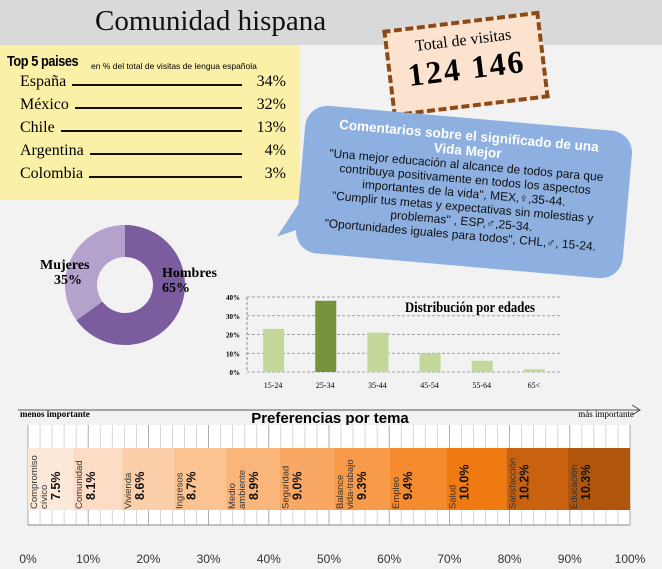 This screenshot has height=569, width=662. I want to click on women-label-text: Mujeres, so click(65, 265).